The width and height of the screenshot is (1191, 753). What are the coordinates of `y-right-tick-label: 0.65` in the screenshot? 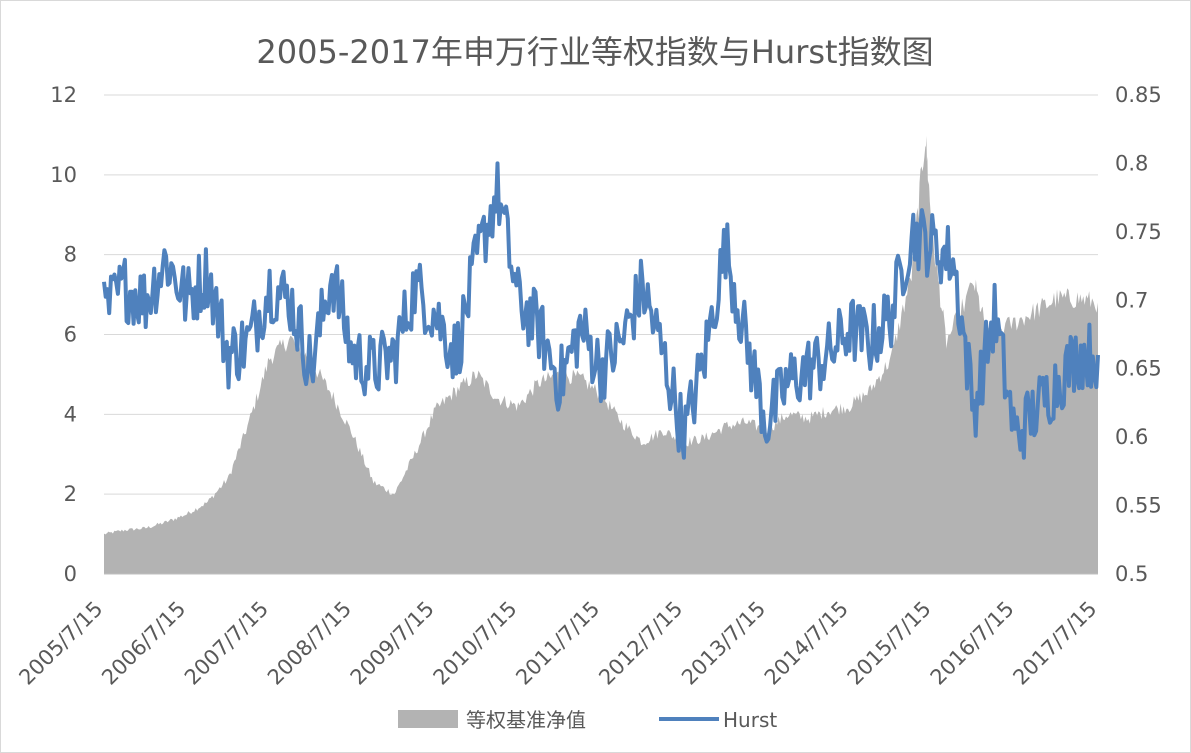 It's located at (1138, 369).